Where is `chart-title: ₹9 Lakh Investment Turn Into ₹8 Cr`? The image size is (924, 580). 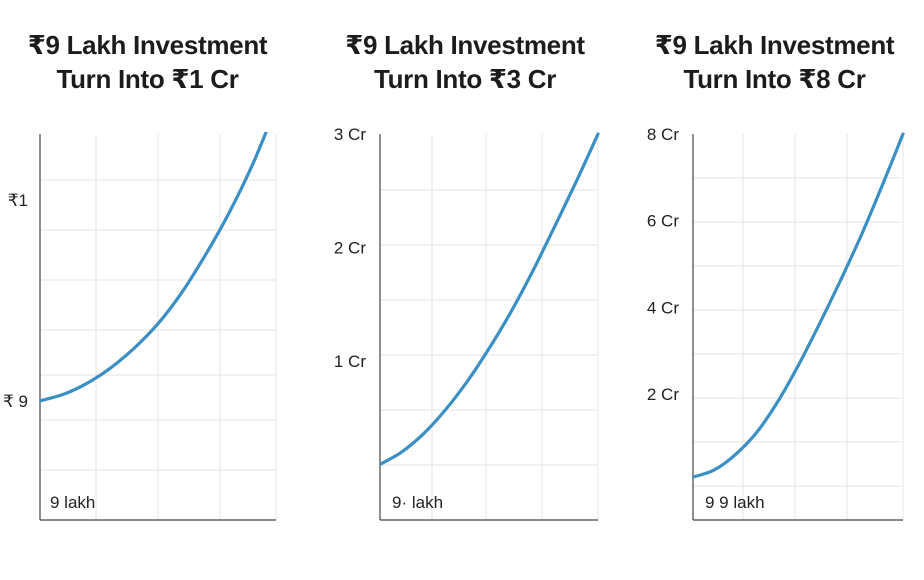
chart-title: ₹9 Lakh Investment Turn Into ₹8 Cr is located at coordinates (774, 62).